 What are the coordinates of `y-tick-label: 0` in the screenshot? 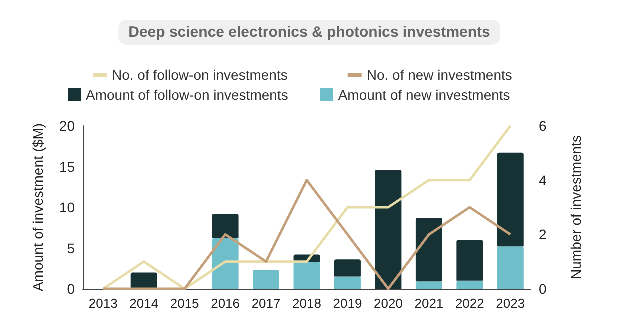 It's located at (71, 289).